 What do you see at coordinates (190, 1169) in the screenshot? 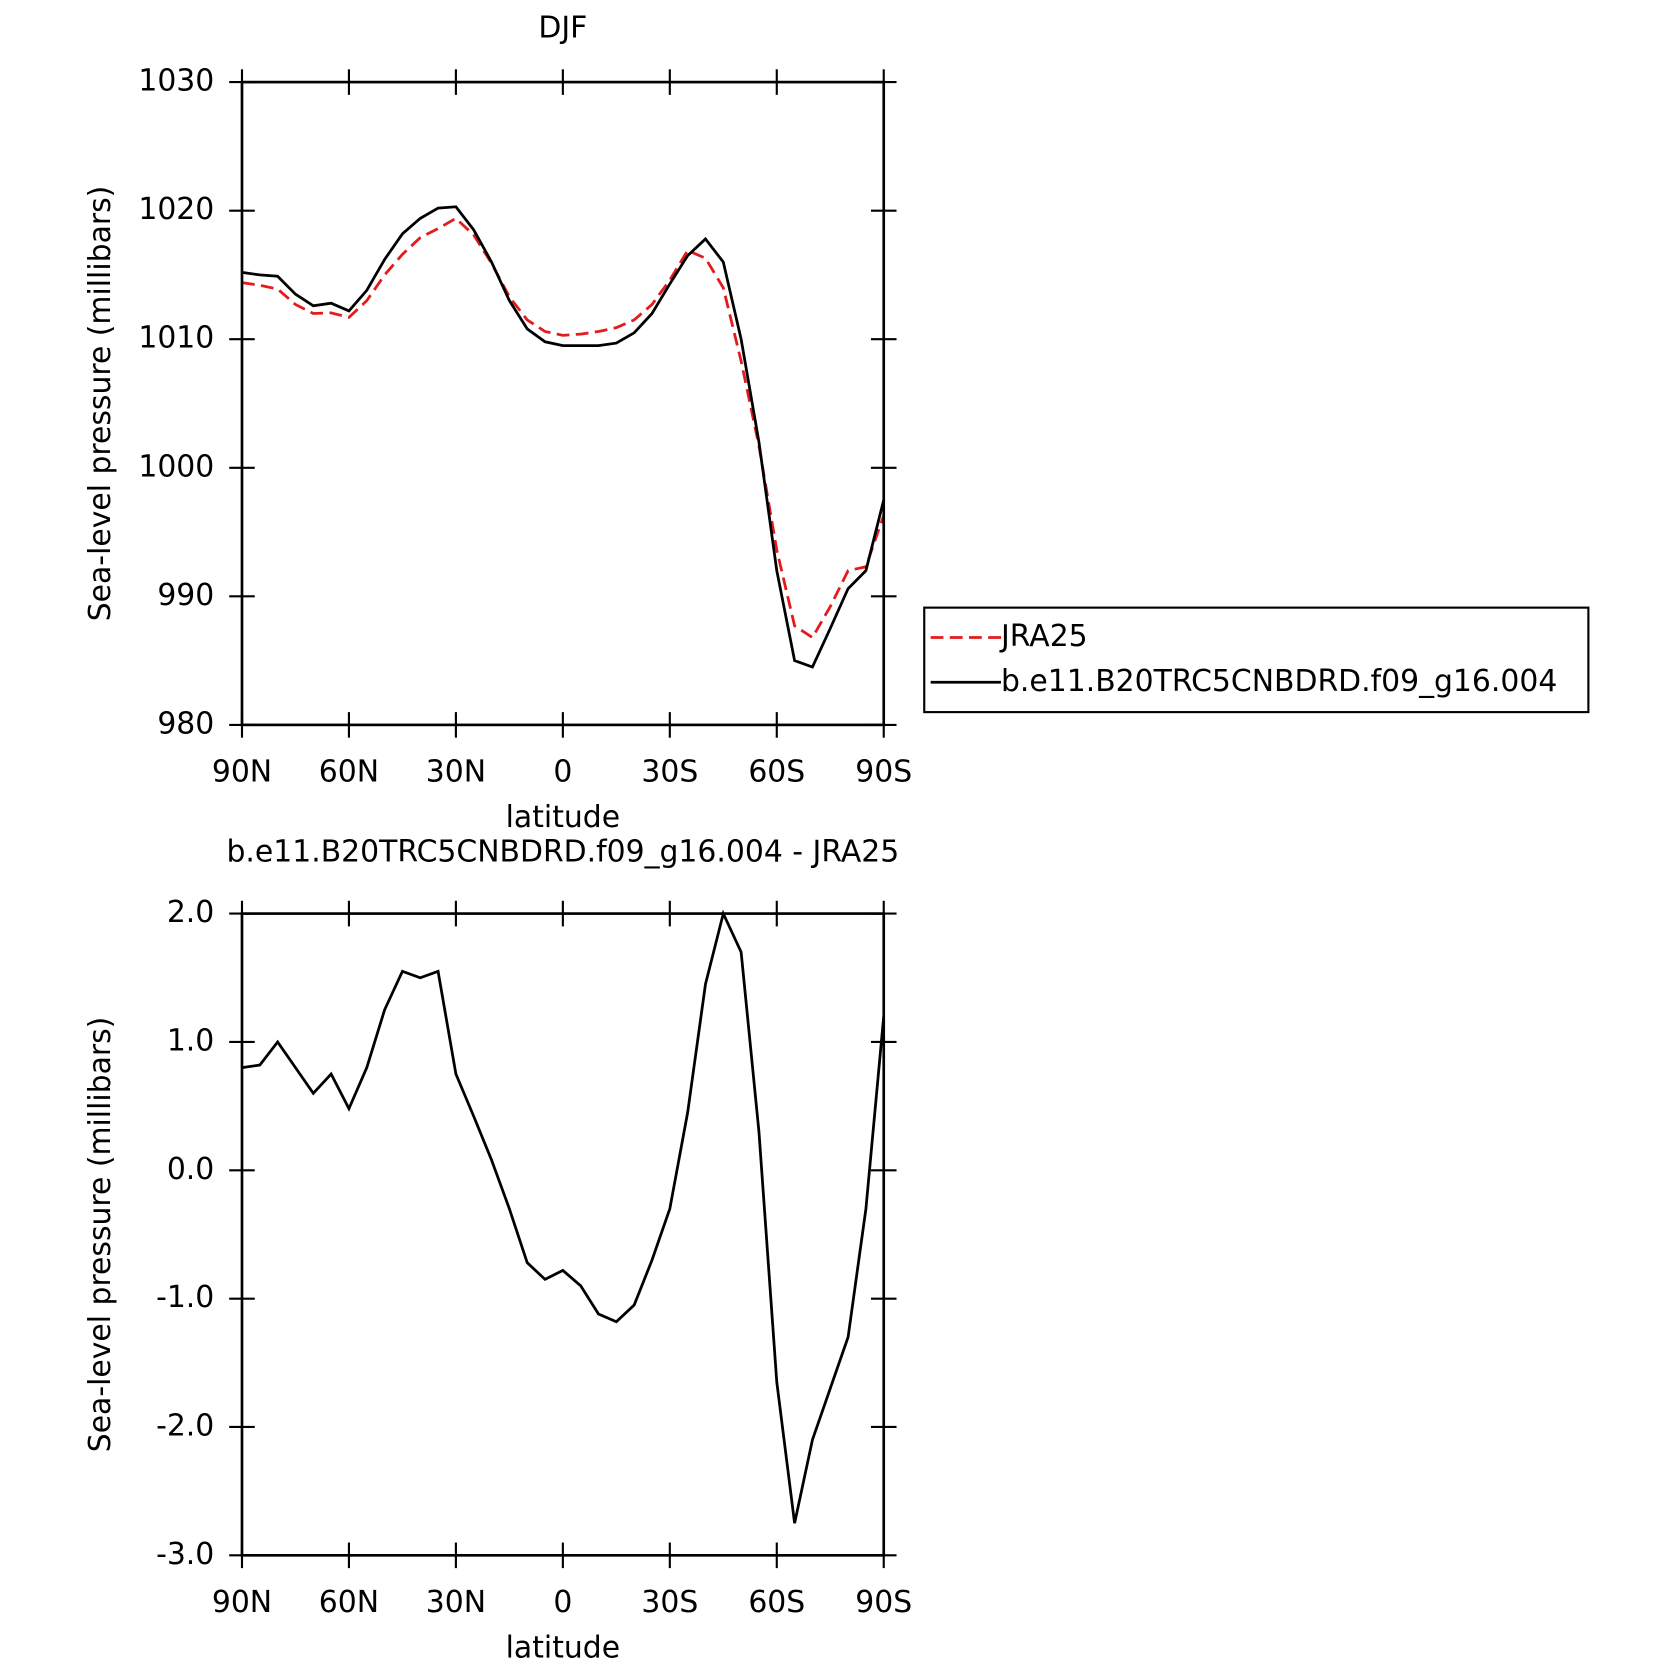
I see `y-tick-label: 0.0` at bounding box center [190, 1169].